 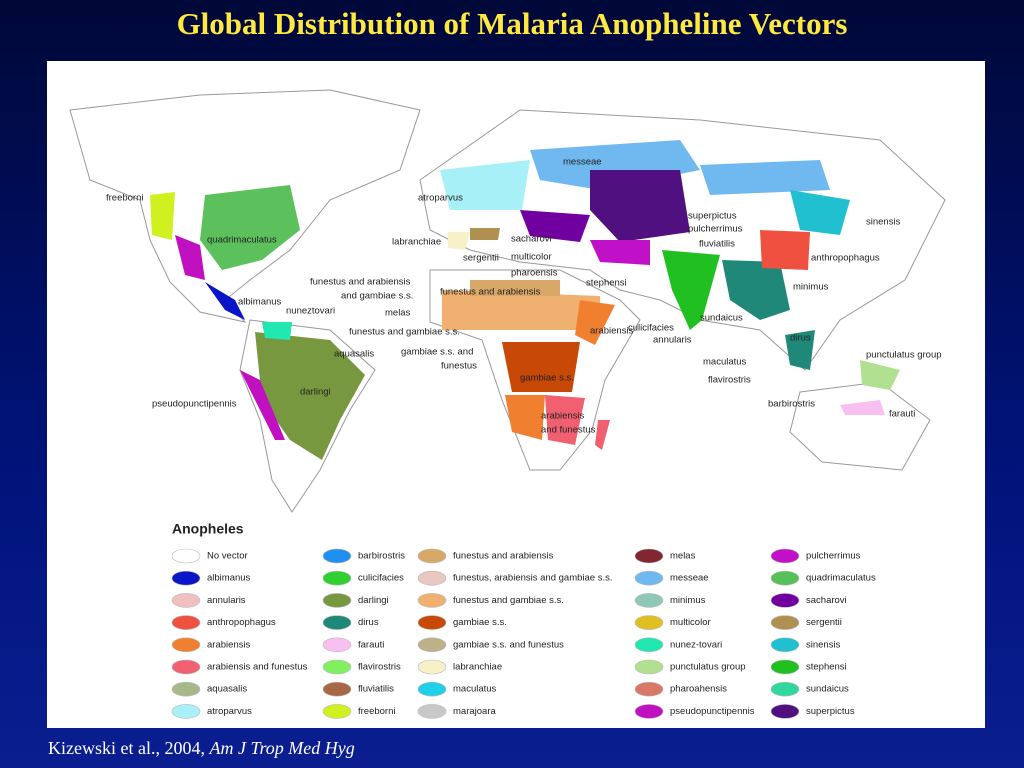 What do you see at coordinates (373, 600) in the screenshot?
I see `legend-label: darlingi` at bounding box center [373, 600].